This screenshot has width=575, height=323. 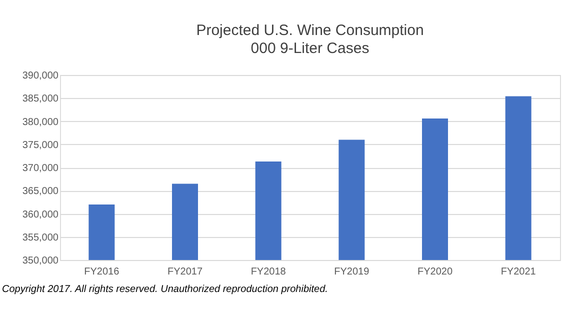 I want to click on x-tick-label: FY2017, so click(x=185, y=272).